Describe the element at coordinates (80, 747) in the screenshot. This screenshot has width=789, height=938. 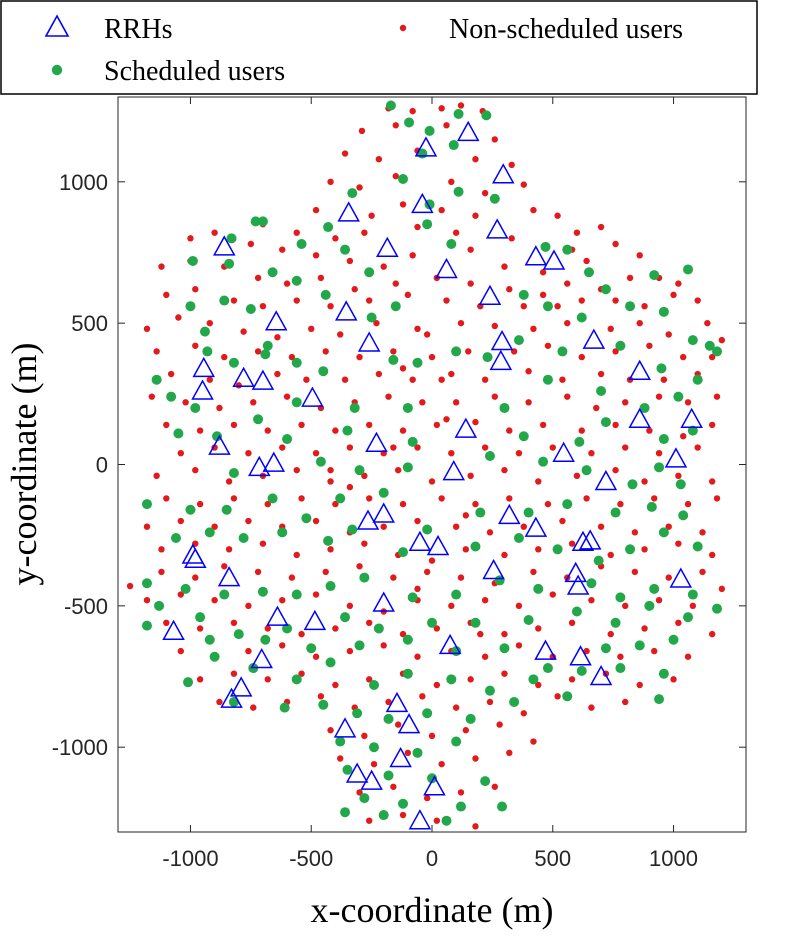
I see `y-tick-label: -1000` at that location.